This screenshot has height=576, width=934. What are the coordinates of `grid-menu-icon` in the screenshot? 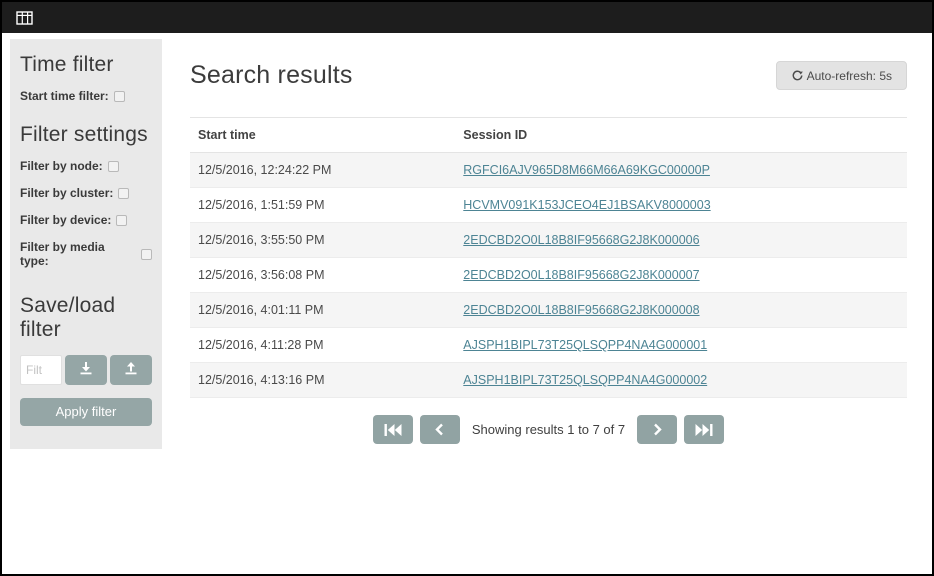 It's located at (27, 18).